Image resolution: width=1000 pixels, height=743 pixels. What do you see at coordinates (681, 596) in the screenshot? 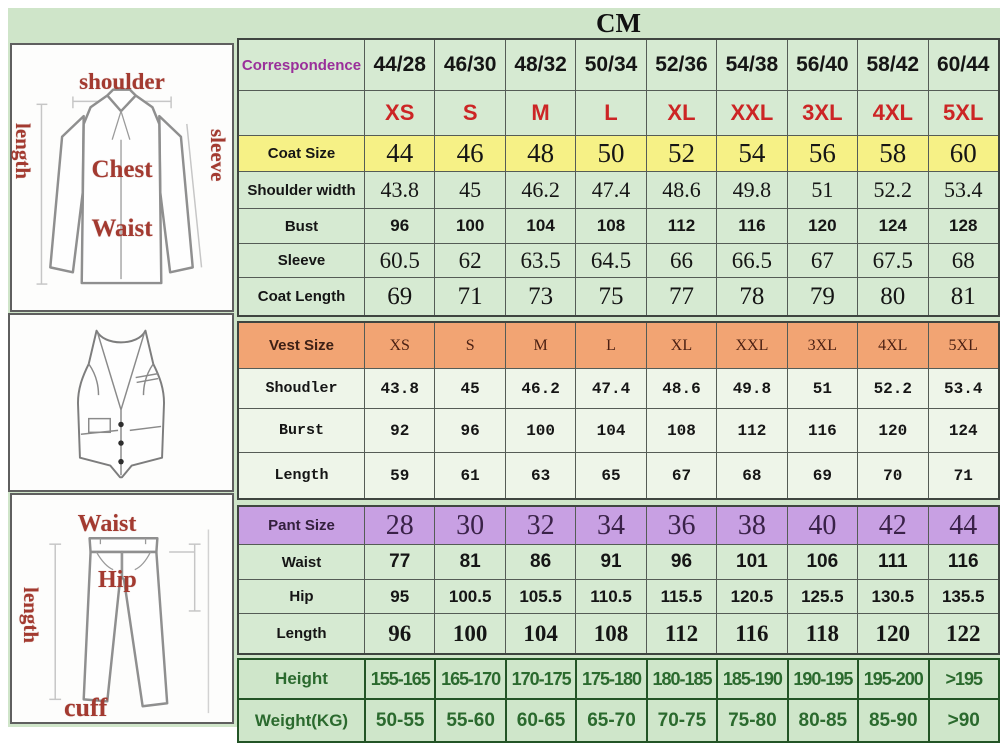
I see `hip-value: 115.5` at bounding box center [681, 596].